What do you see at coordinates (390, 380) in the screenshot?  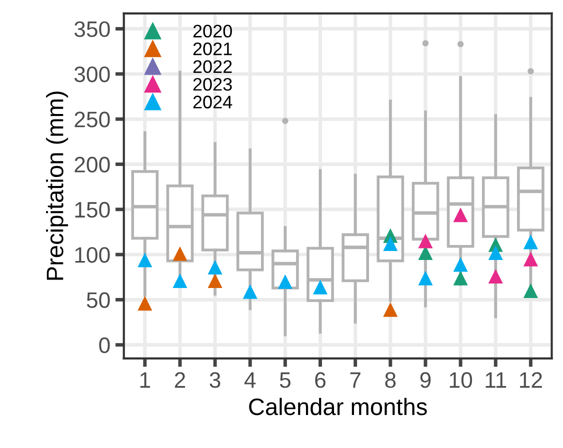 I see `x-tick-label: 8` at bounding box center [390, 380].